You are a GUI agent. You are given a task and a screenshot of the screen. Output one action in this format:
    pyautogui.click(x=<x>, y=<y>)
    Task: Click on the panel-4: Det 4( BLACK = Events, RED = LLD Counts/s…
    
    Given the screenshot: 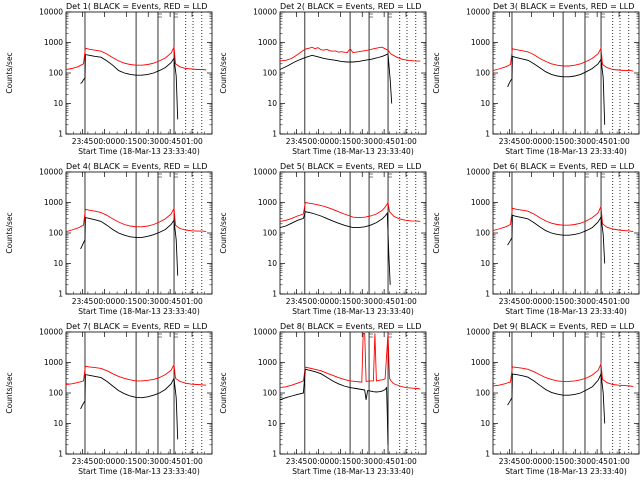 What is the action you would take?
    pyautogui.click(x=109, y=239)
    